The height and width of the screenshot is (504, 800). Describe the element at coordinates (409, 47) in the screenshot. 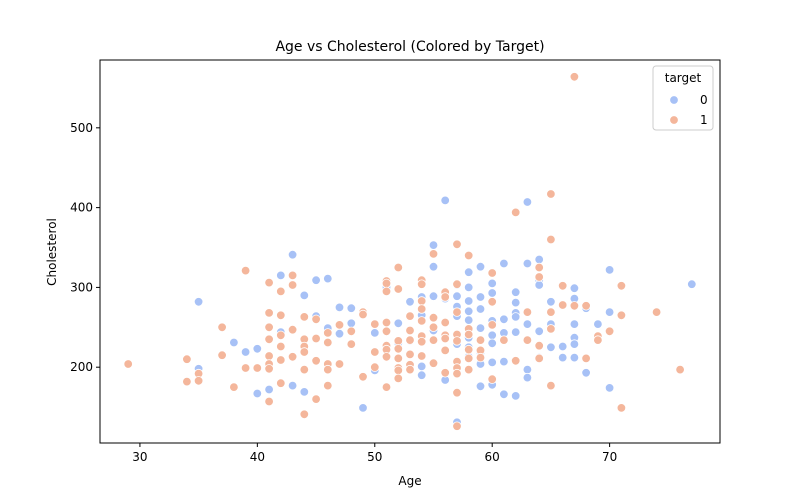

I see `chart-title: Age vs Cholesterol (Colored by Target)` at that location.